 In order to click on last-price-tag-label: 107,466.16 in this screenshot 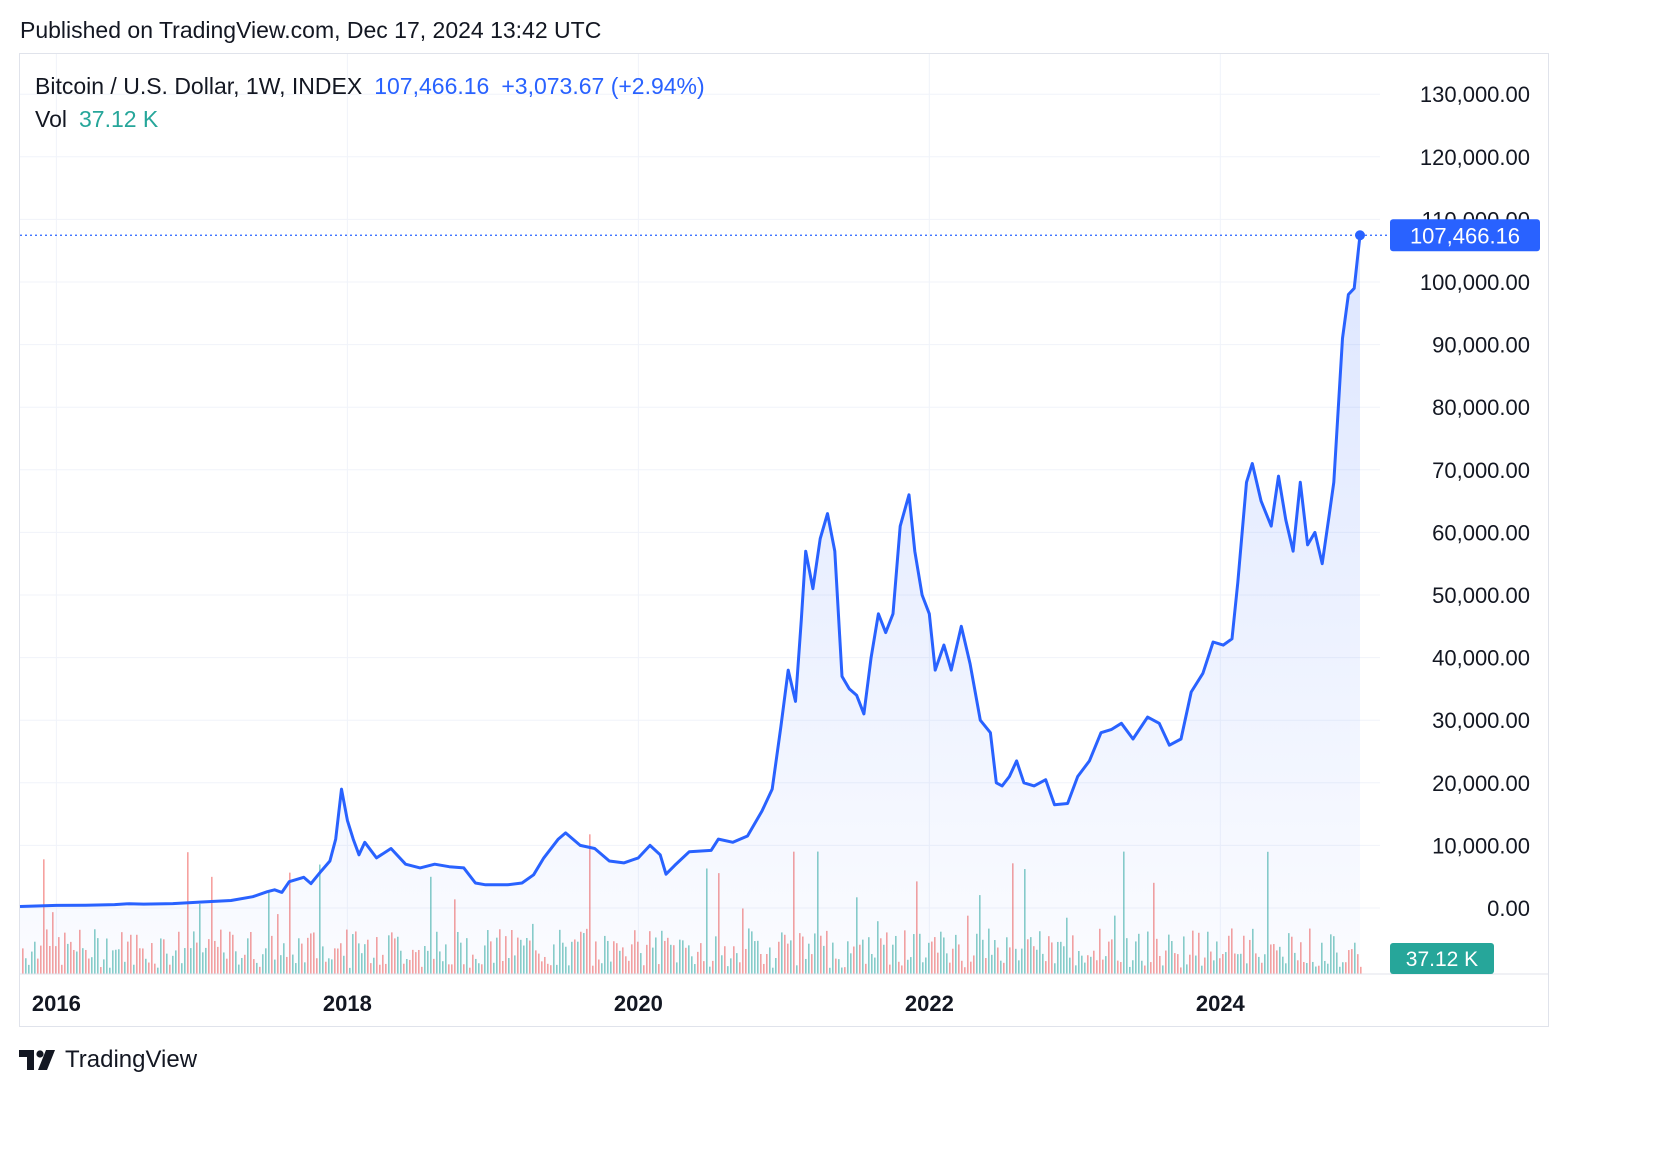, I will do `click(1465, 235)`.